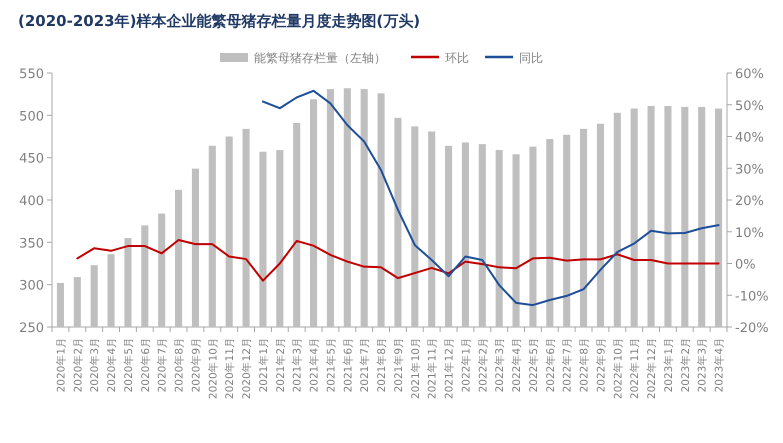  What do you see at coordinates (230, 368) in the screenshot?
I see `x-tick-label: 2020年11月` at bounding box center [230, 368].